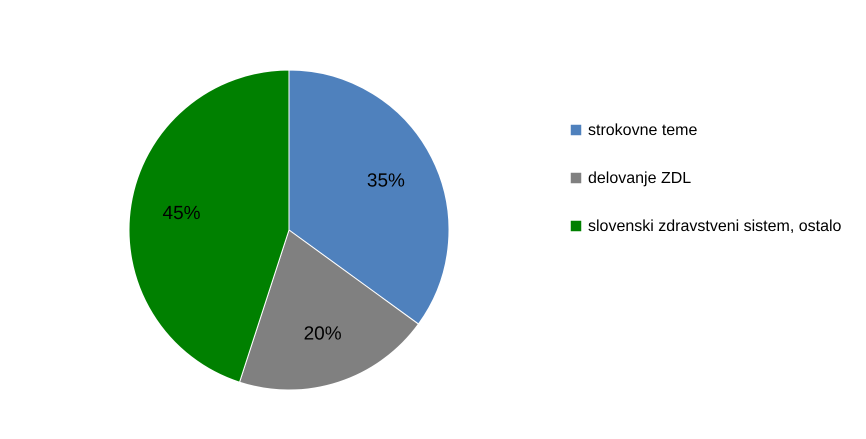  What do you see at coordinates (323, 333) in the screenshot?
I see `data-label: 20%` at bounding box center [323, 333].